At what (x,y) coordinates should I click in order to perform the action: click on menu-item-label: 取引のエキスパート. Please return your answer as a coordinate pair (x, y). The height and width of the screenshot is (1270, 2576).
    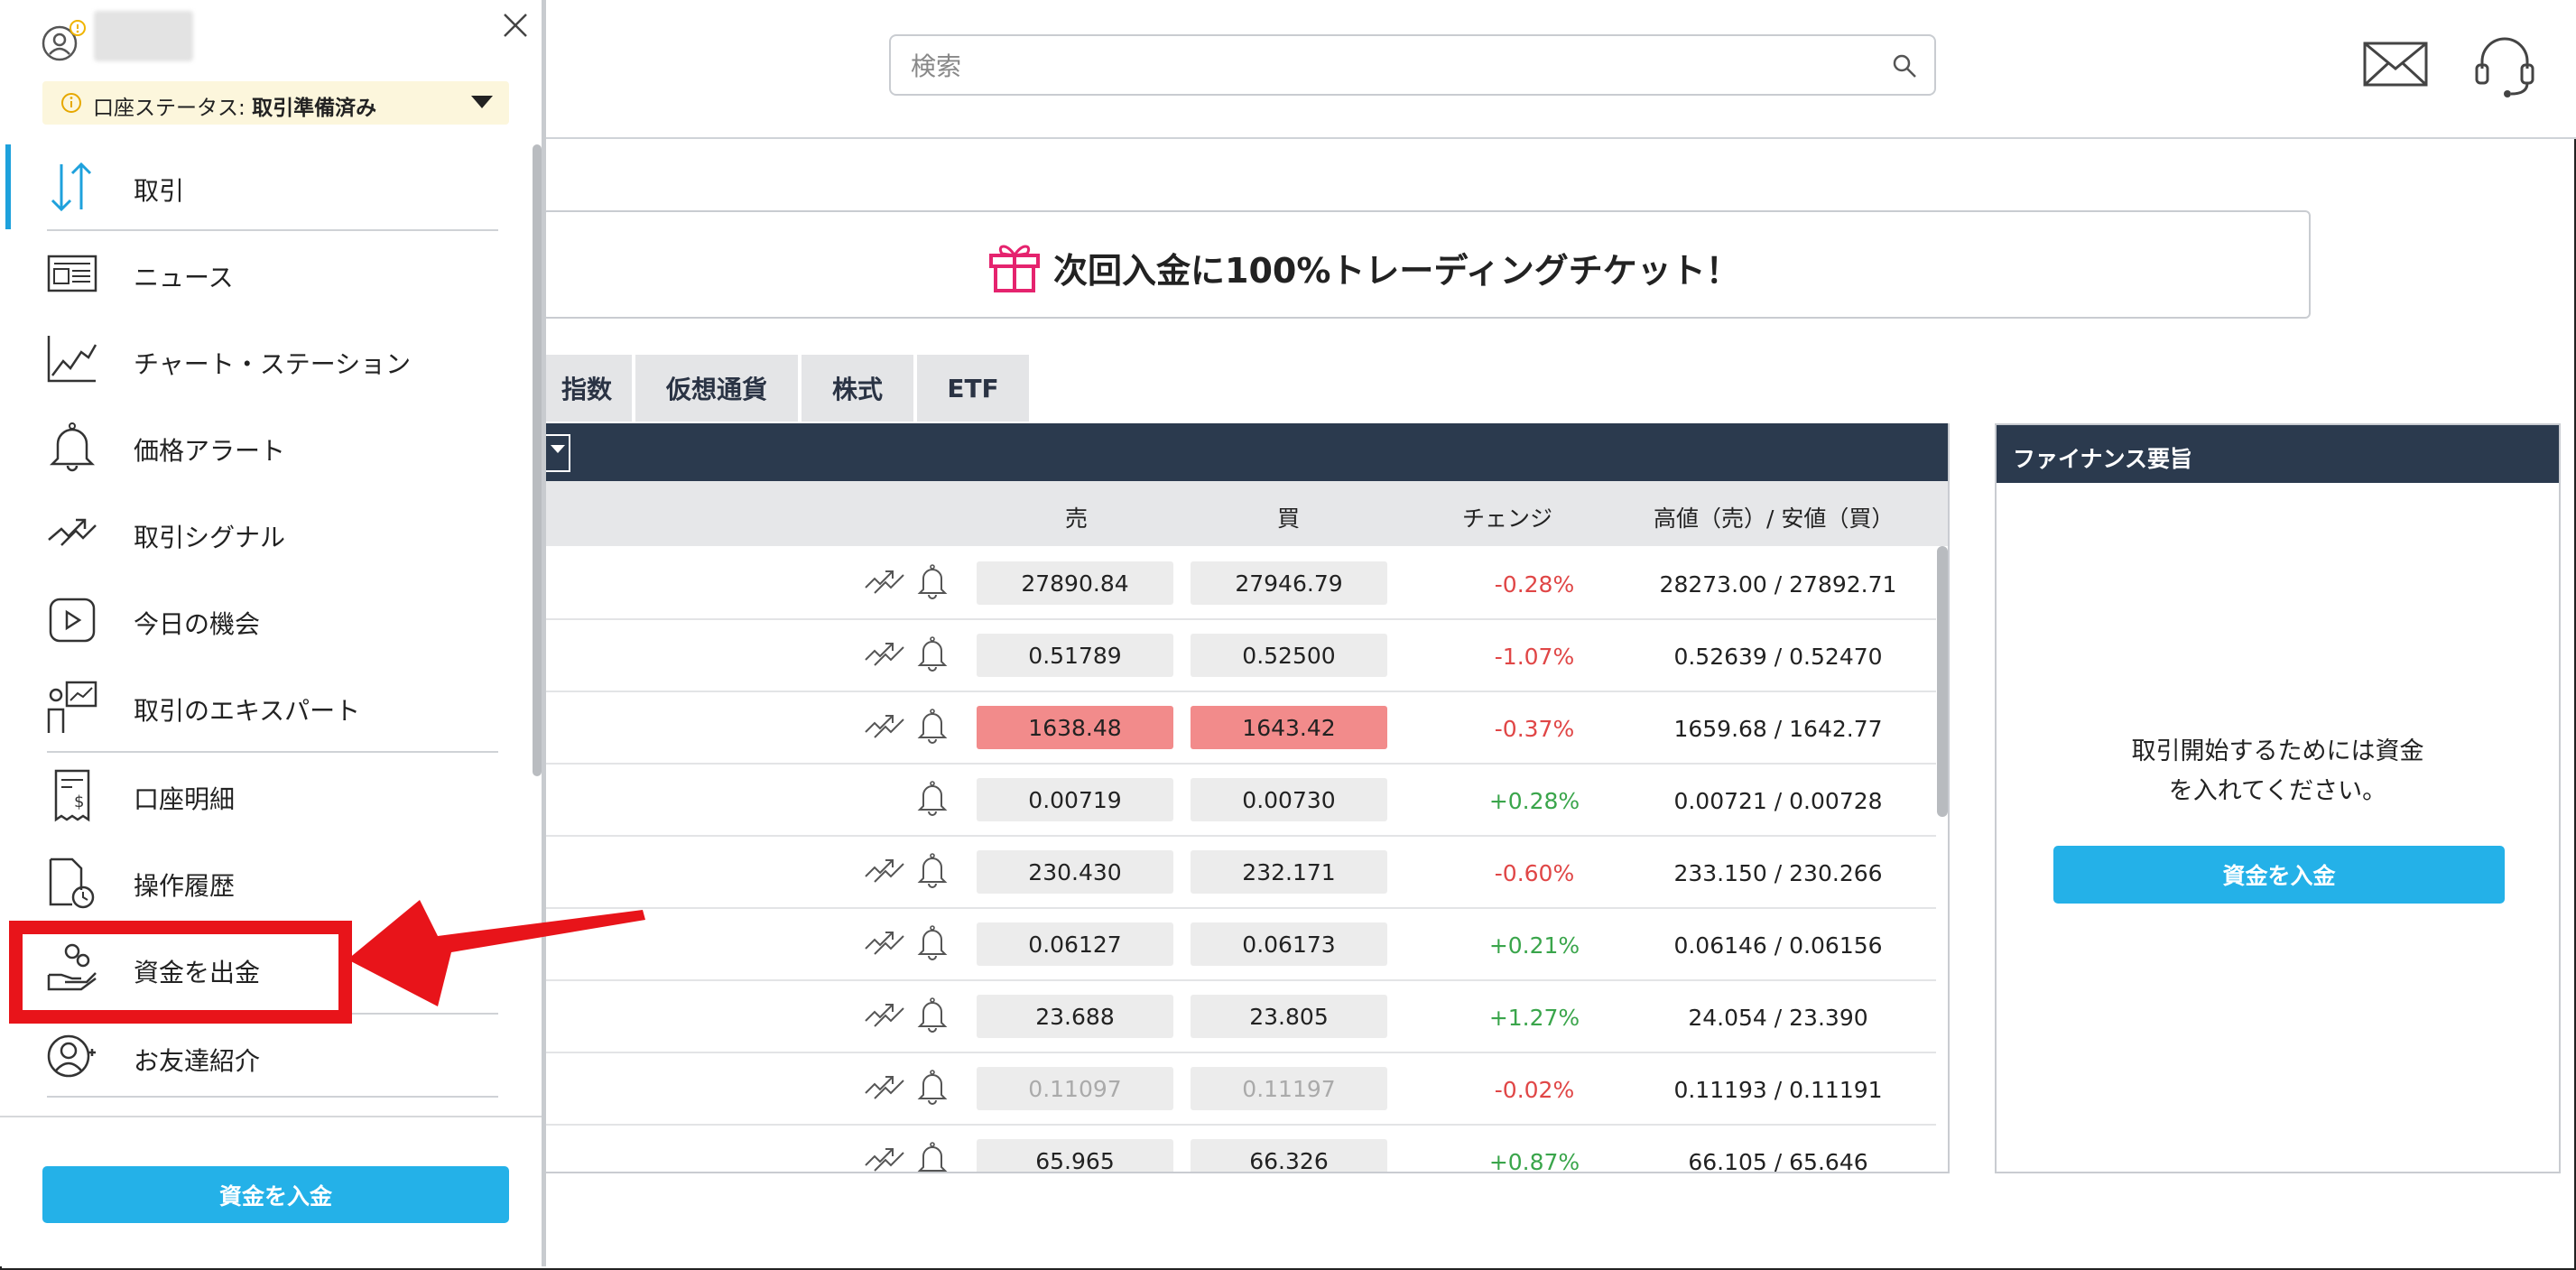
    Looking at the image, I should click on (247, 711).